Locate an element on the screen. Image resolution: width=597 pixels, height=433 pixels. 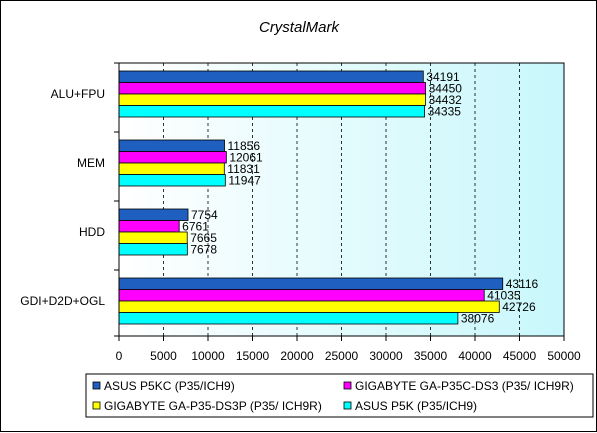
x-tick-label: 25000 is located at coordinates (342, 356).